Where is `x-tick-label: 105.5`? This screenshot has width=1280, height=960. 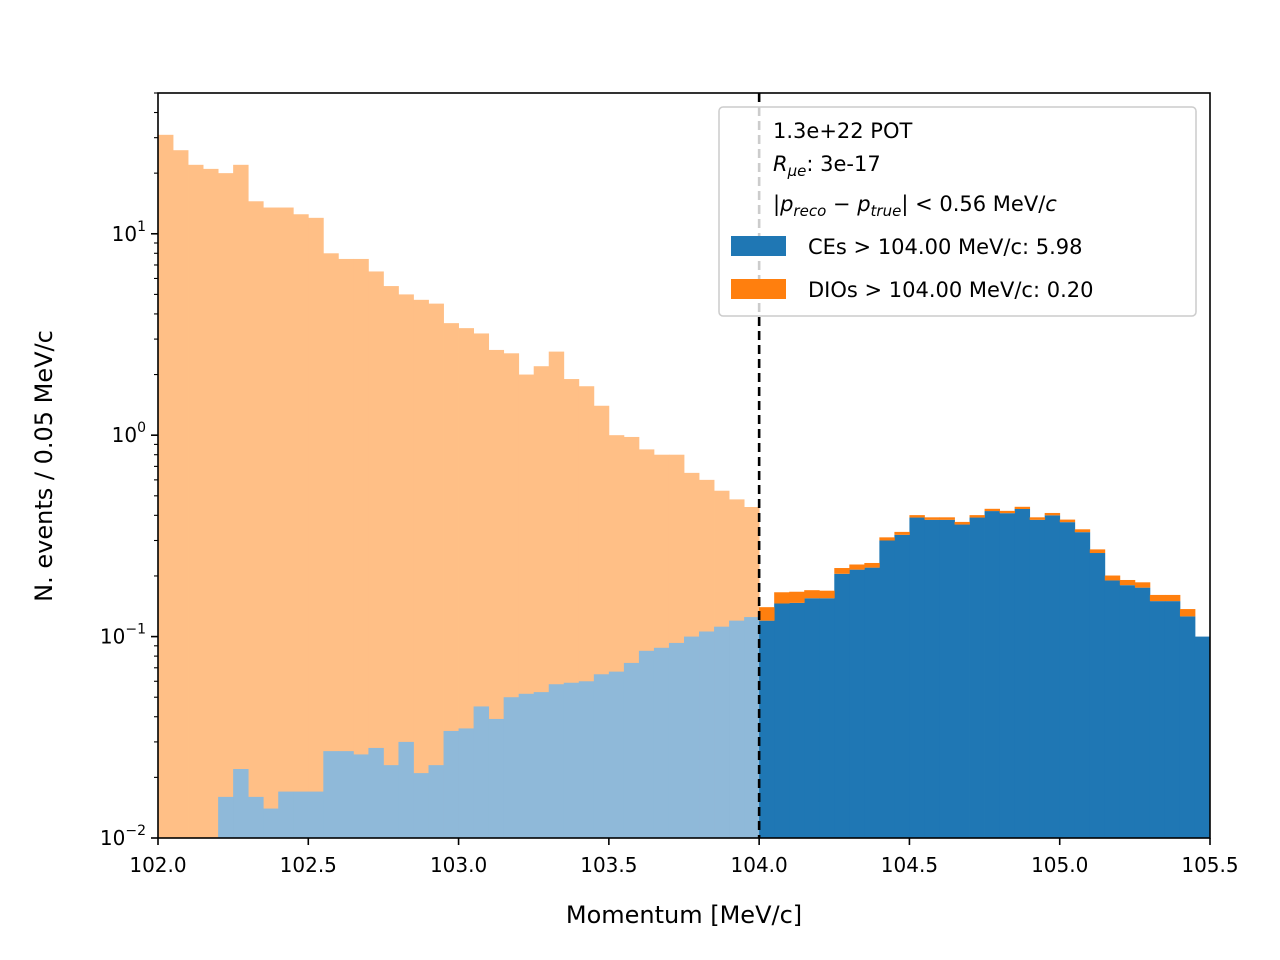
x-tick-label: 105.5 is located at coordinates (1209, 865).